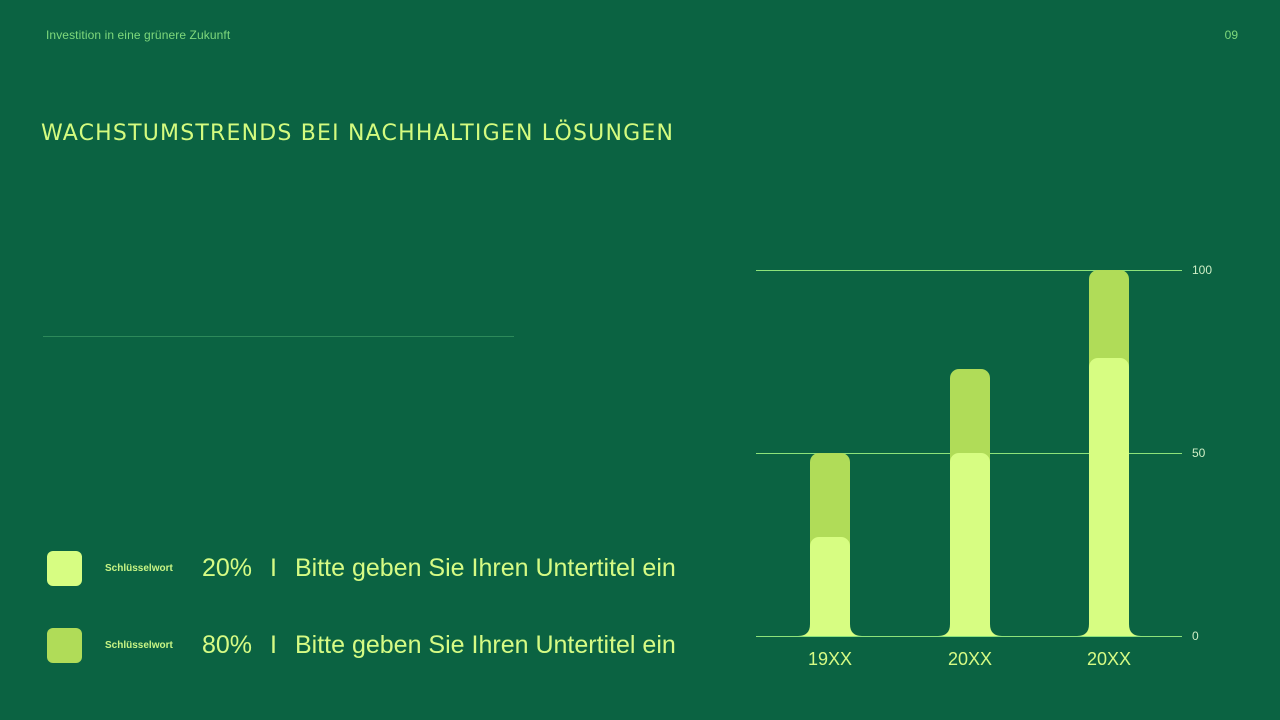 This screenshot has height=720, width=1280. Describe the element at coordinates (227, 567) in the screenshot. I see `legend-percent: 20%` at that location.